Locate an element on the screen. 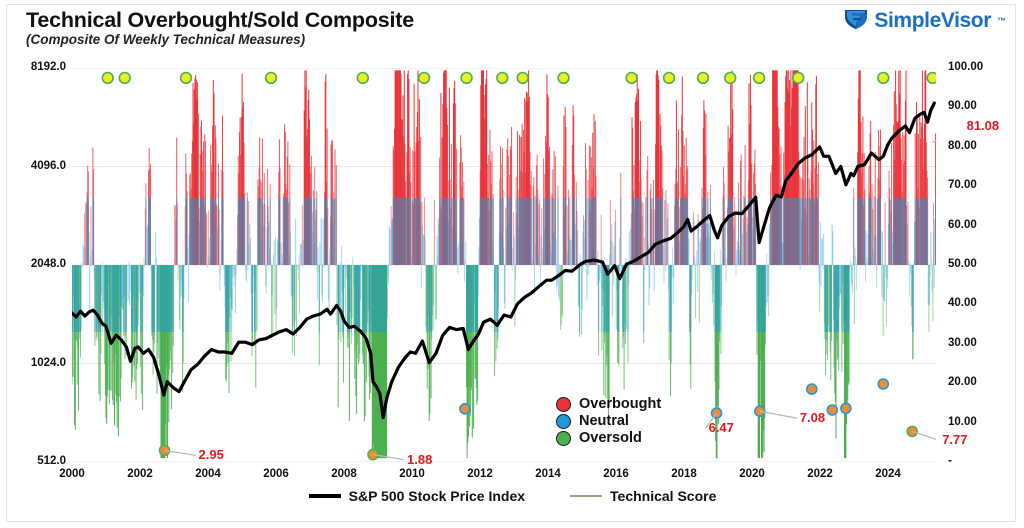 This screenshot has width=1024, height=528. x-axis-tick: 2018 is located at coordinates (684, 474).